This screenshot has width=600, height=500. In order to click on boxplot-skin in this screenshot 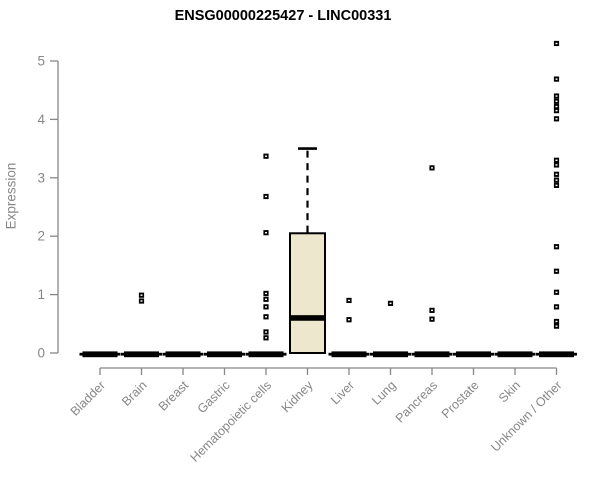, I will do `click(515, 354)`.